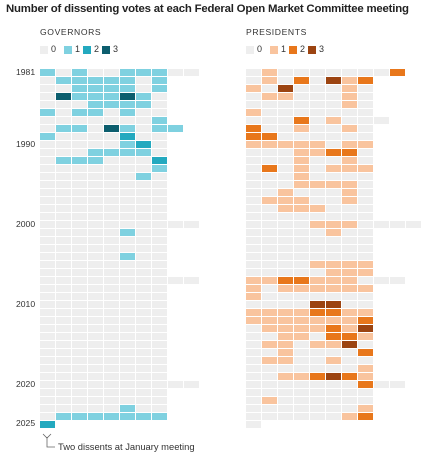 The height and width of the screenshot is (465, 429). Describe the element at coordinates (26, 304) in the screenshot. I see `year-label-2010: 2010` at that location.